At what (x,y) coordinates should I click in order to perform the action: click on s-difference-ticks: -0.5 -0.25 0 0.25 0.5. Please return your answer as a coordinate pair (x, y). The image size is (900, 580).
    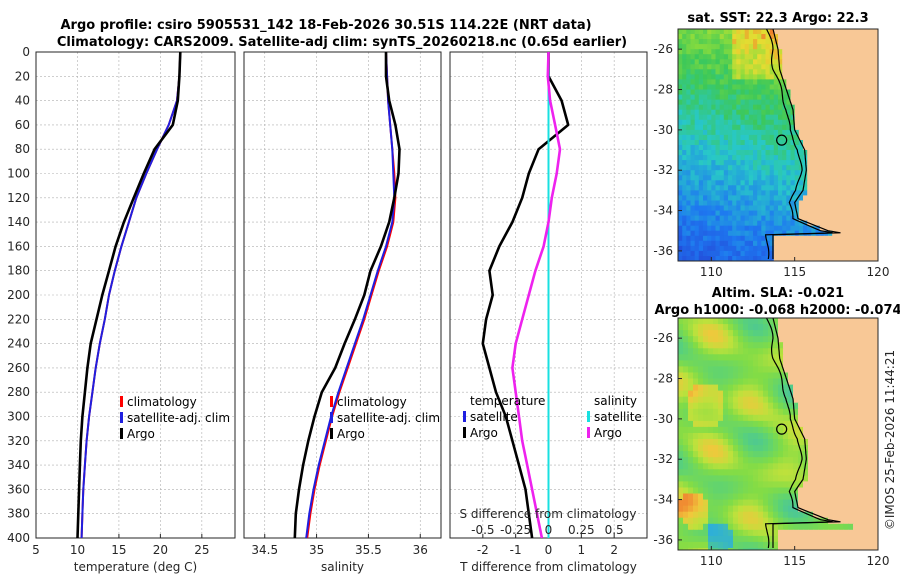
    Looking at the image, I should click on (547, 530).